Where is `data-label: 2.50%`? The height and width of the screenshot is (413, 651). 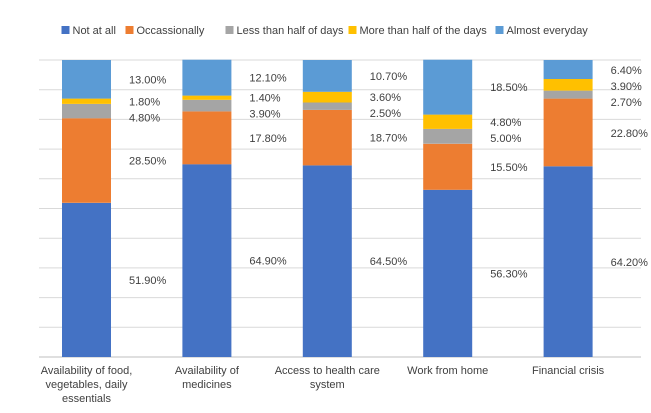 data-label: 2.50% is located at coordinates (385, 114).